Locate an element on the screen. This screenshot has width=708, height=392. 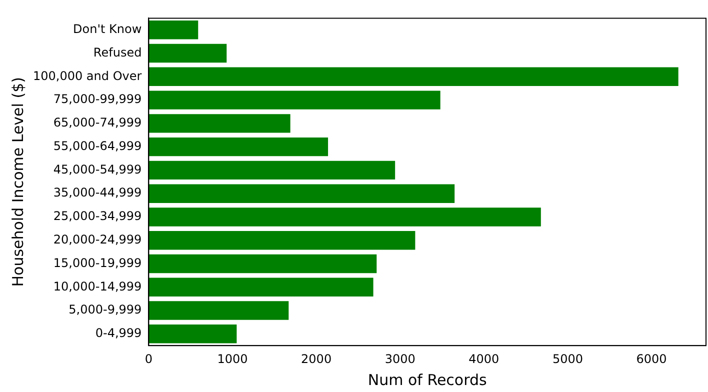
y-tick-label: 25,000-34,999 is located at coordinates (97, 216).